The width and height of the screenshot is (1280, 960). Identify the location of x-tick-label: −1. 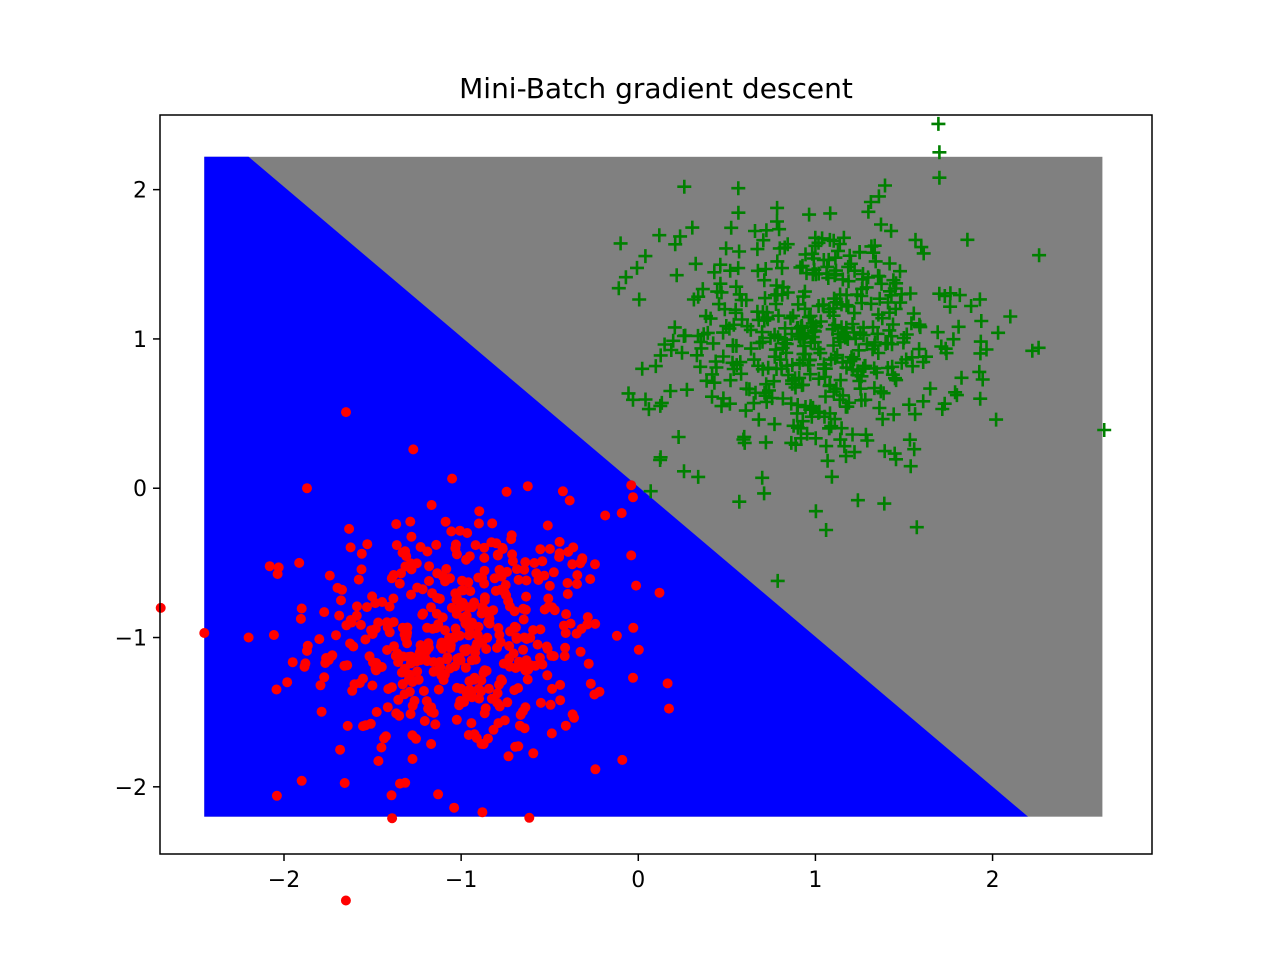
(461, 880).